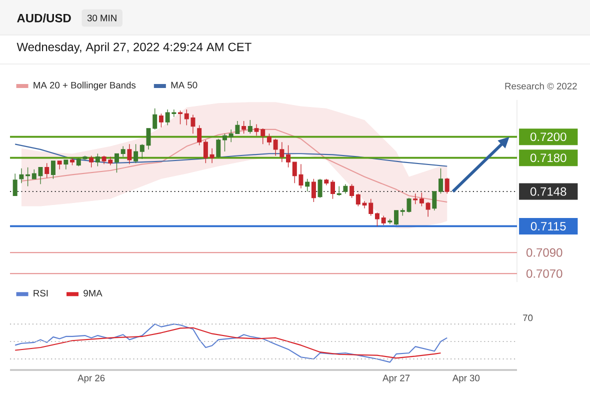  What do you see at coordinates (91, 379) in the screenshot?
I see `x-tick-label: Apr 26` at bounding box center [91, 379].